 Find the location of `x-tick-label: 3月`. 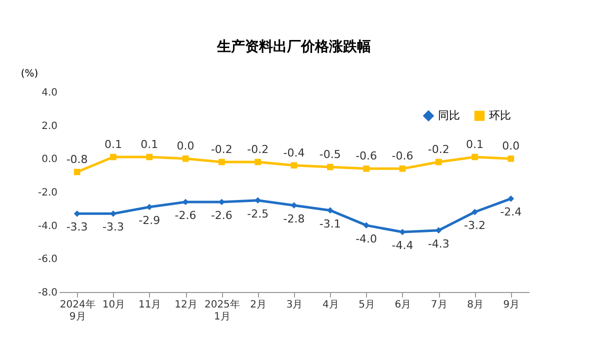

x-tick-label: 3月 is located at coordinates (294, 305).